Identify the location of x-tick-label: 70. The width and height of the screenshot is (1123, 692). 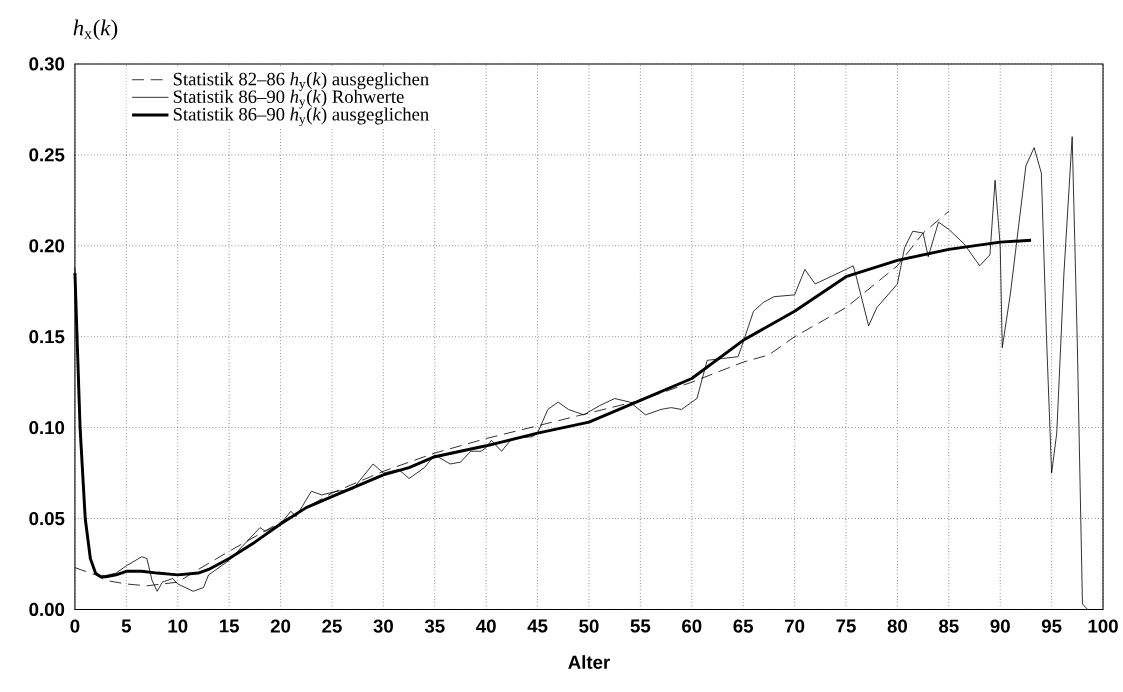
(795, 626).